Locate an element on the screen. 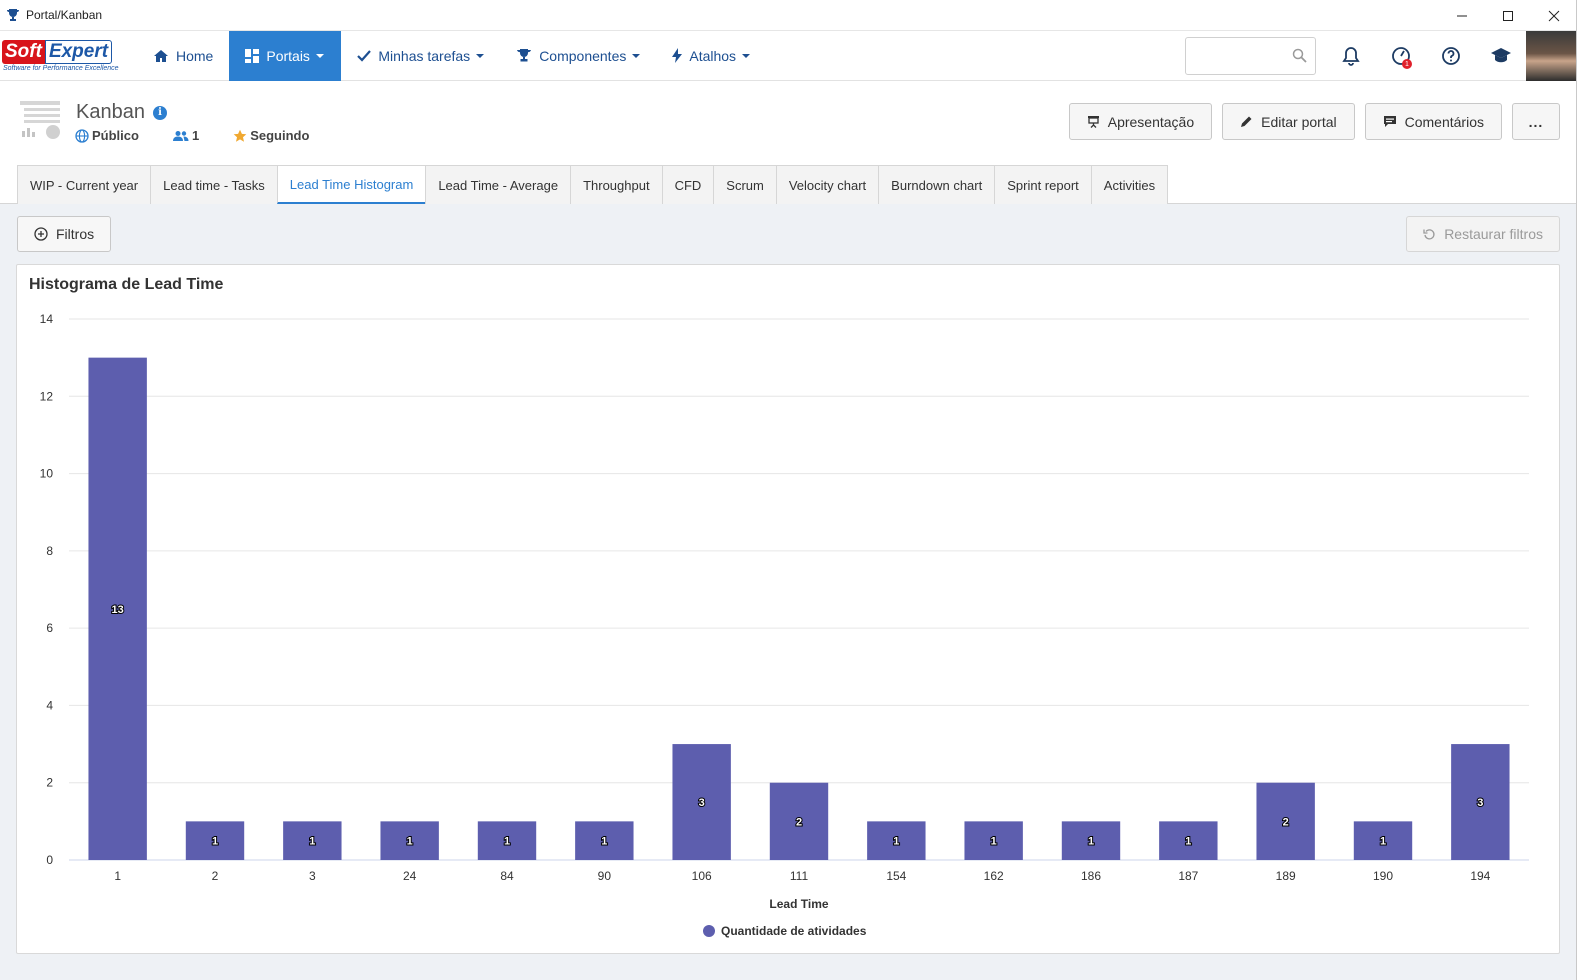 The image size is (1577, 980). activity-button: 1 is located at coordinates (1401, 56).